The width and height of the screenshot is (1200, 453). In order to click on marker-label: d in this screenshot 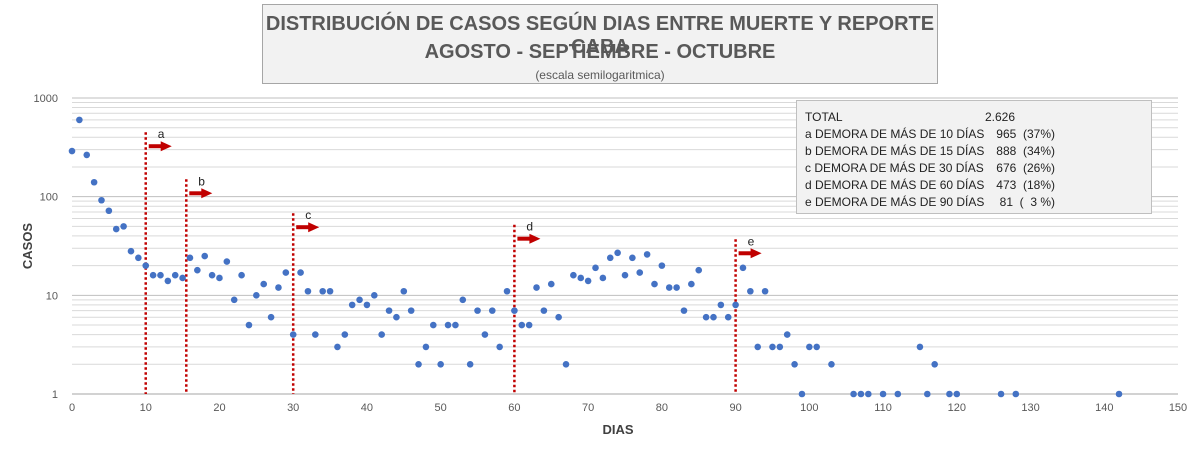, I will do `click(529, 227)`.